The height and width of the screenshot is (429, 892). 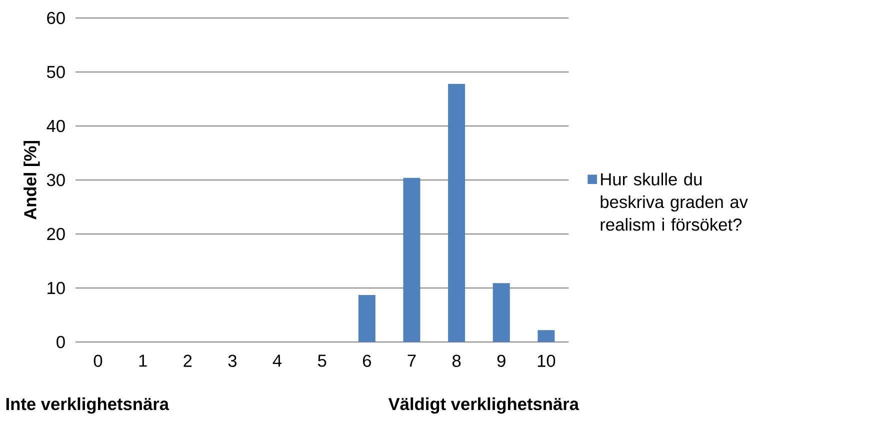 What do you see at coordinates (366, 360) in the screenshot?
I see `x-tick-label: 6` at bounding box center [366, 360].